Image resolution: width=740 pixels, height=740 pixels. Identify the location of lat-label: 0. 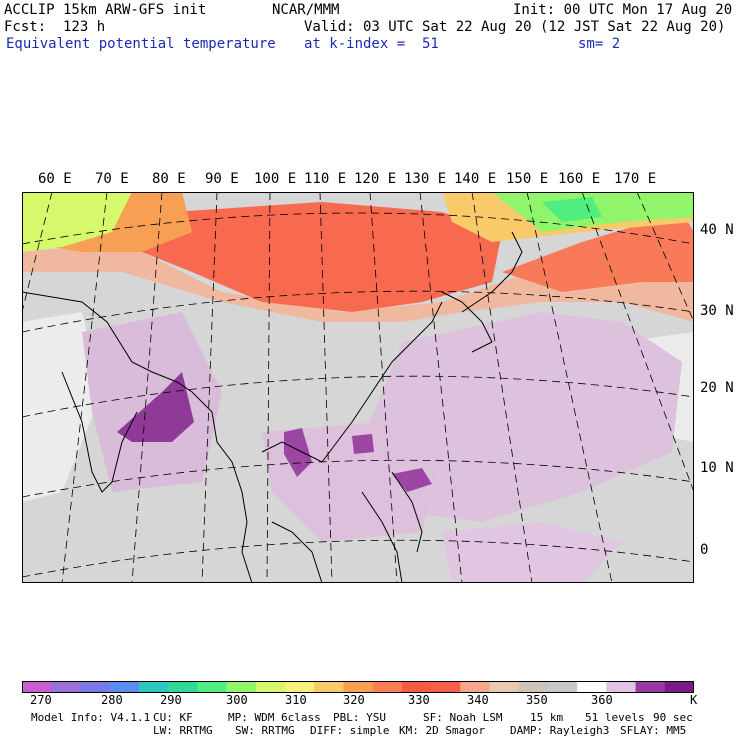
(704, 550).